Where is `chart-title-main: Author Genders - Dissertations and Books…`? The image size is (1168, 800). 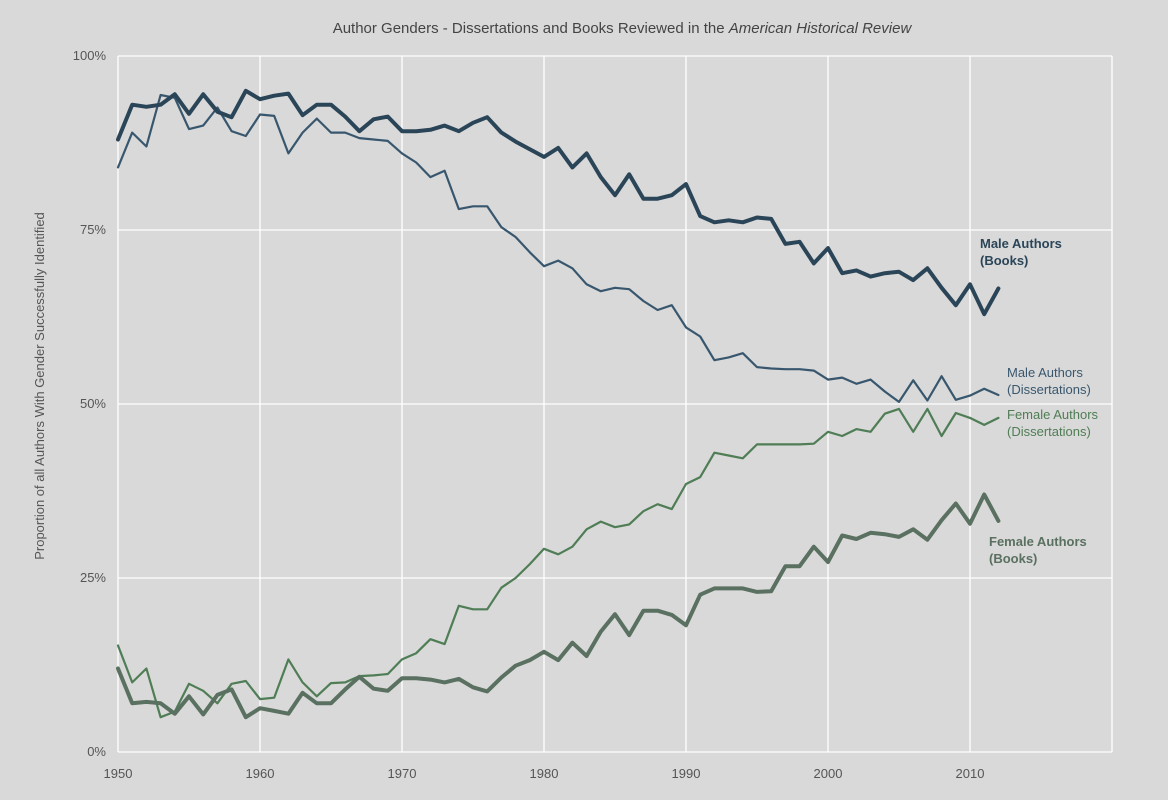
chart-title-main: Author Genders - Dissertations and Books… is located at coordinates (531, 28).